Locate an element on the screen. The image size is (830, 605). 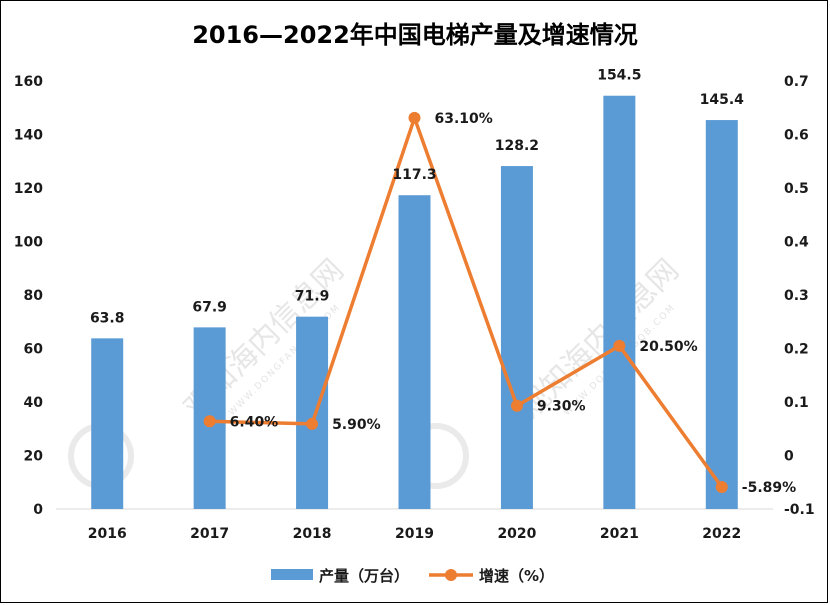
x-tick-label: 2017 is located at coordinates (209, 534).